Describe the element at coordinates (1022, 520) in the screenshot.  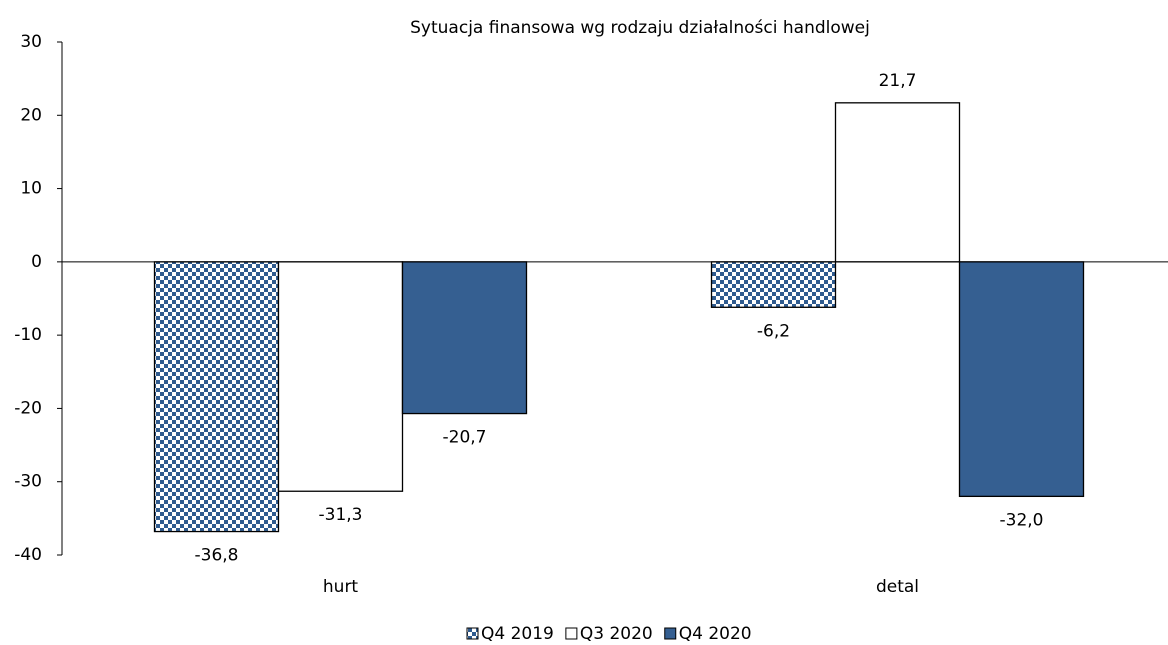
I see `data-label: -32,0` at that location.